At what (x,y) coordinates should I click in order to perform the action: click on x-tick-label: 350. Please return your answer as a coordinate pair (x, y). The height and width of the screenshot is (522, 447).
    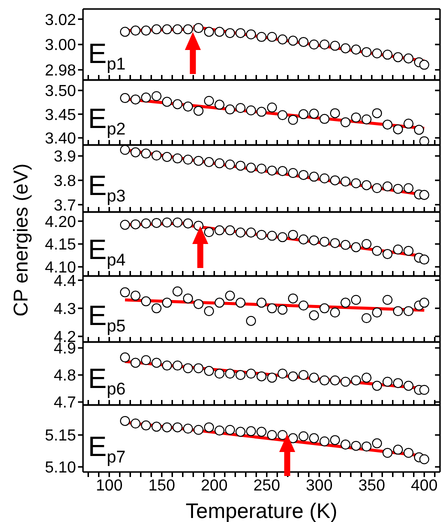
    Looking at the image, I should click on (372, 485).